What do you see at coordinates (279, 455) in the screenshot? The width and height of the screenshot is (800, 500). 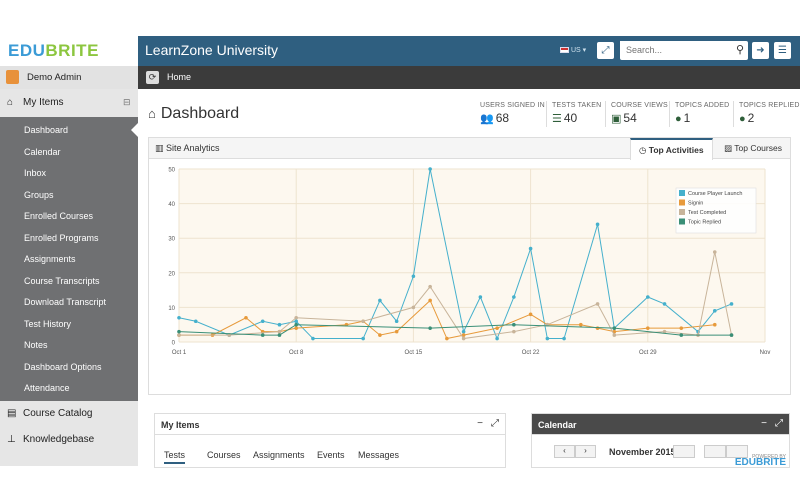 I see `tab-assignments: Assignments` at bounding box center [279, 455].